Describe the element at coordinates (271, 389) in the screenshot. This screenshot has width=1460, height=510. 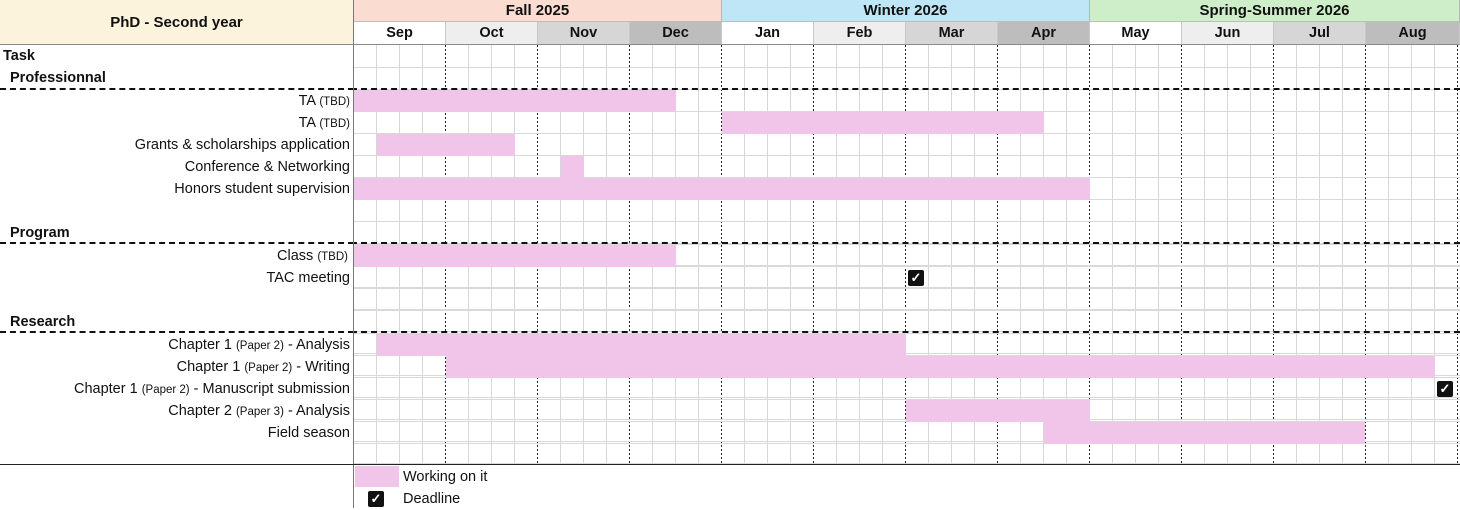
I see `task-label-suffix: - Manuscript submission` at that location.